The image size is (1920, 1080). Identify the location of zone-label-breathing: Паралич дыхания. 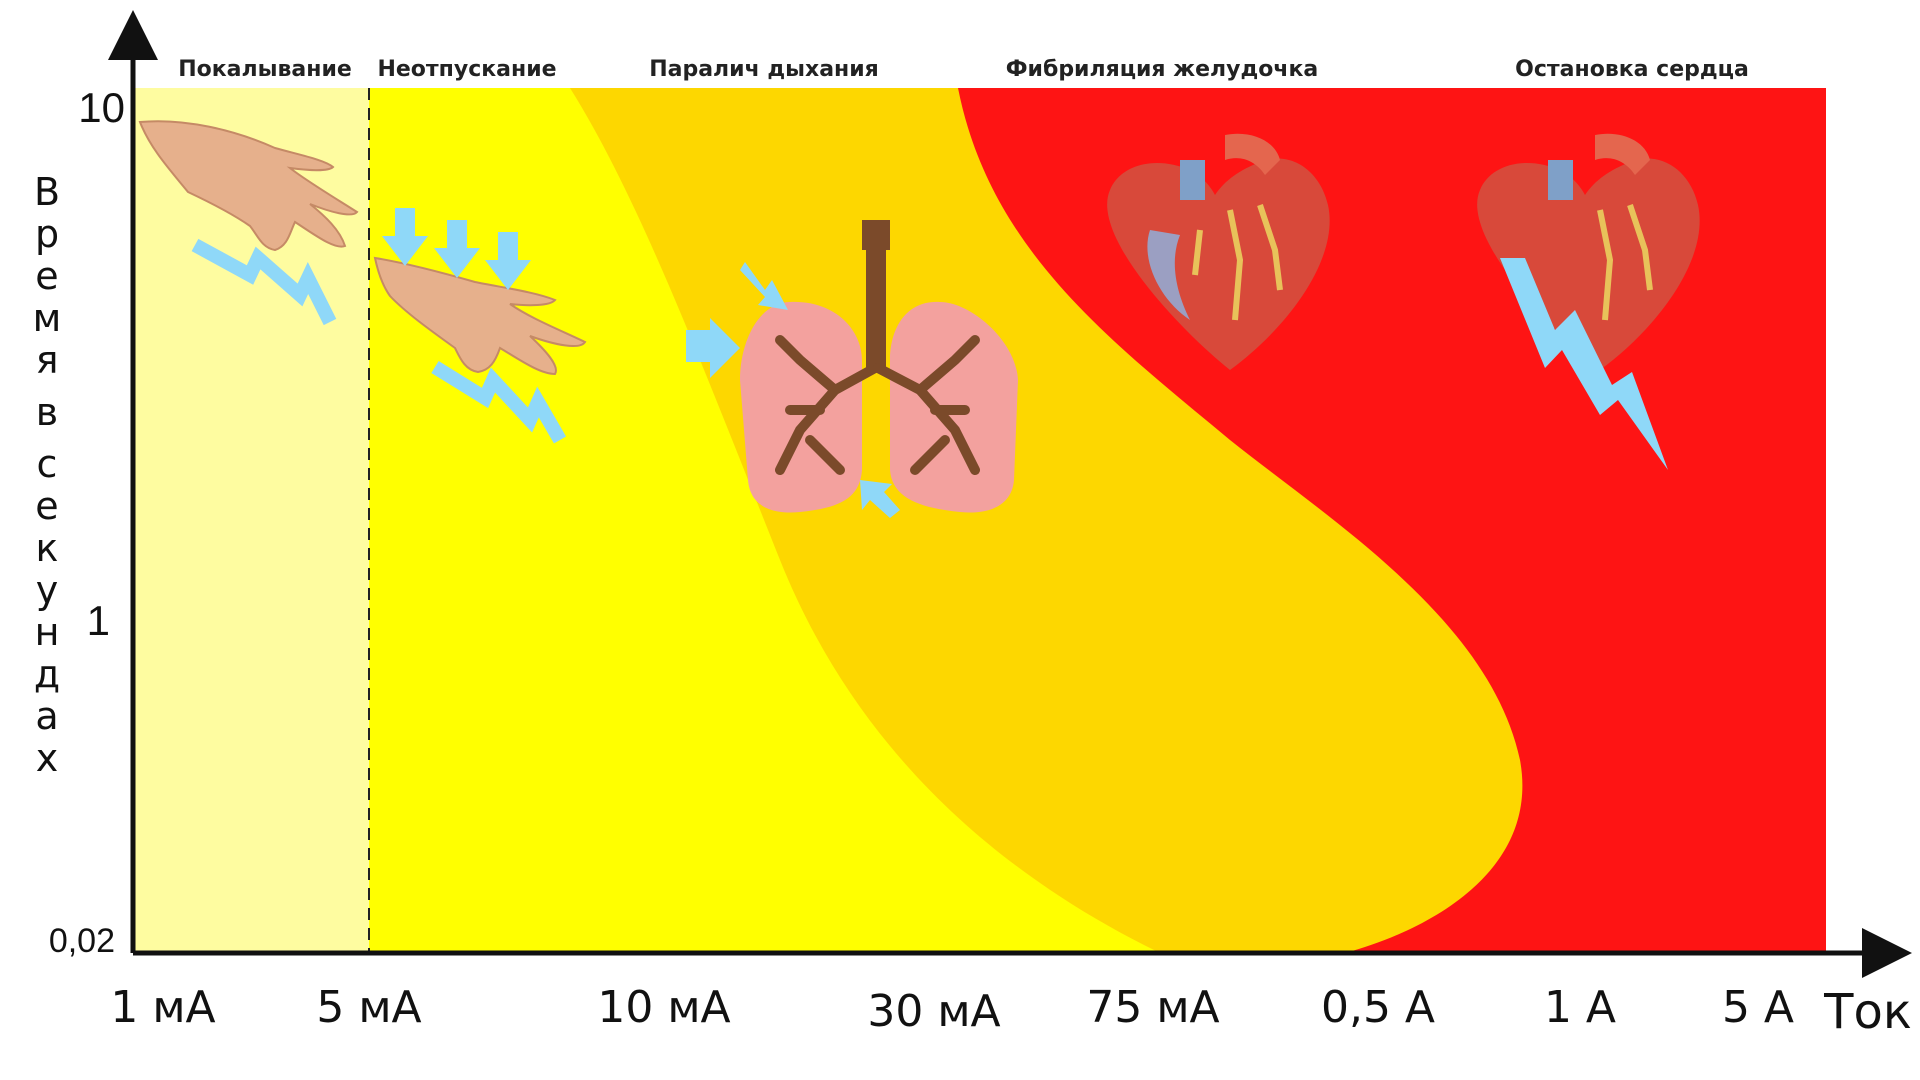
(764, 69).